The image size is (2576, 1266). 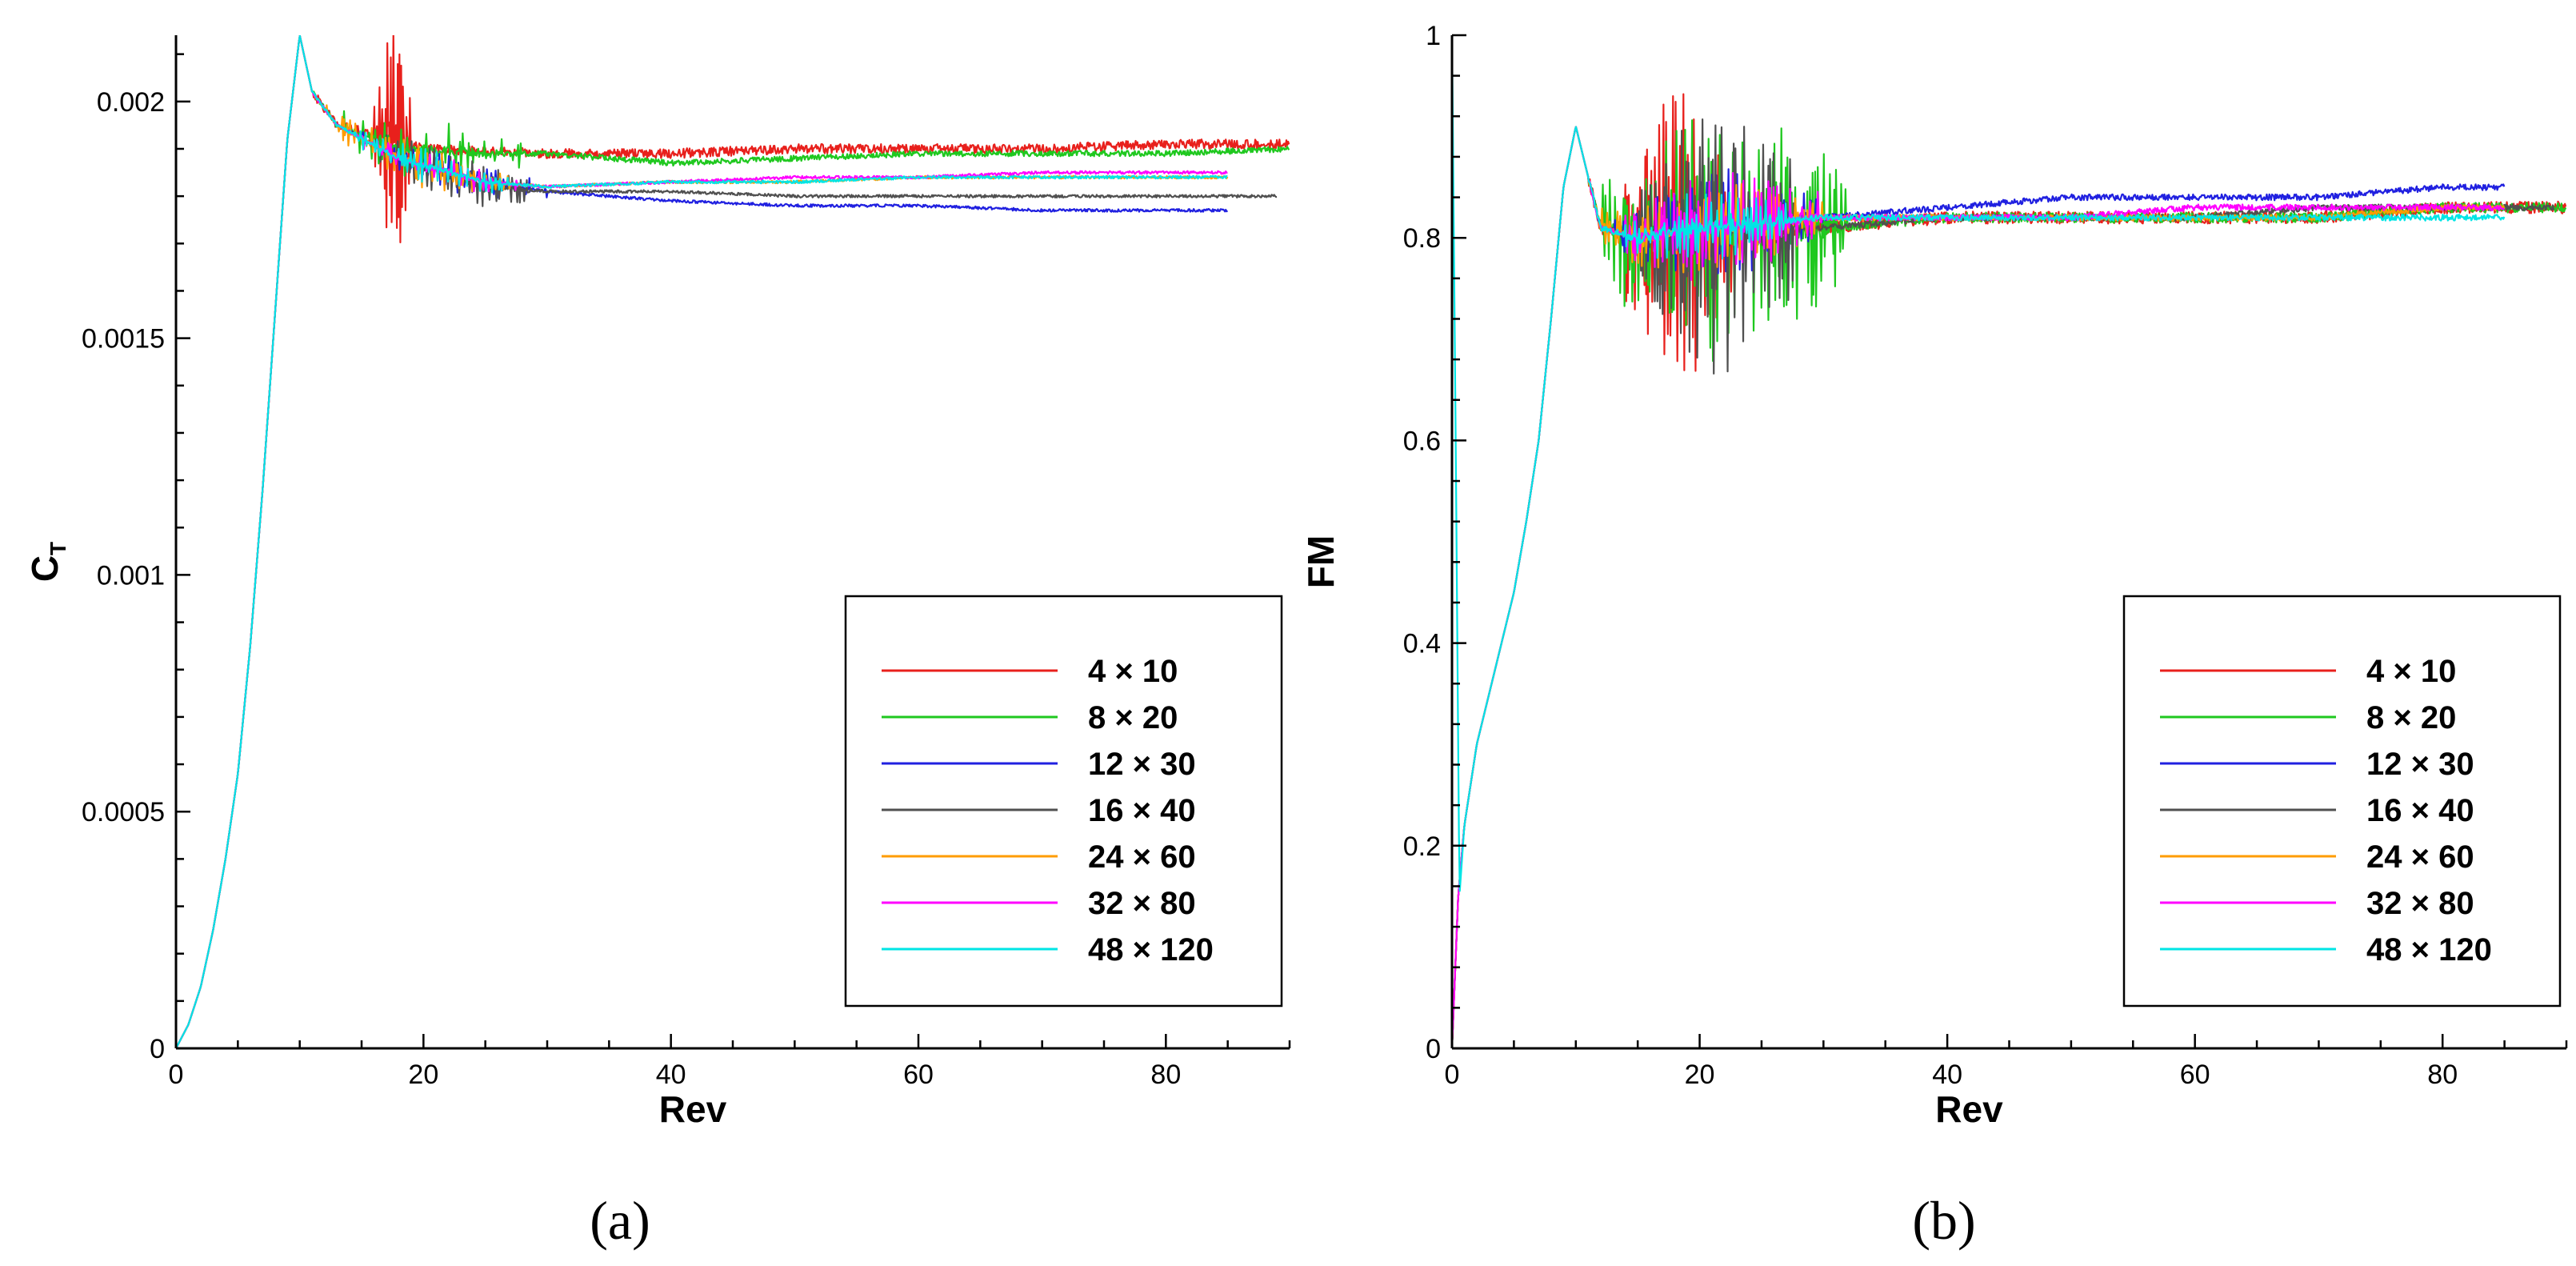 I want to click on y-tick-label: 0.0005, so click(x=123, y=812).